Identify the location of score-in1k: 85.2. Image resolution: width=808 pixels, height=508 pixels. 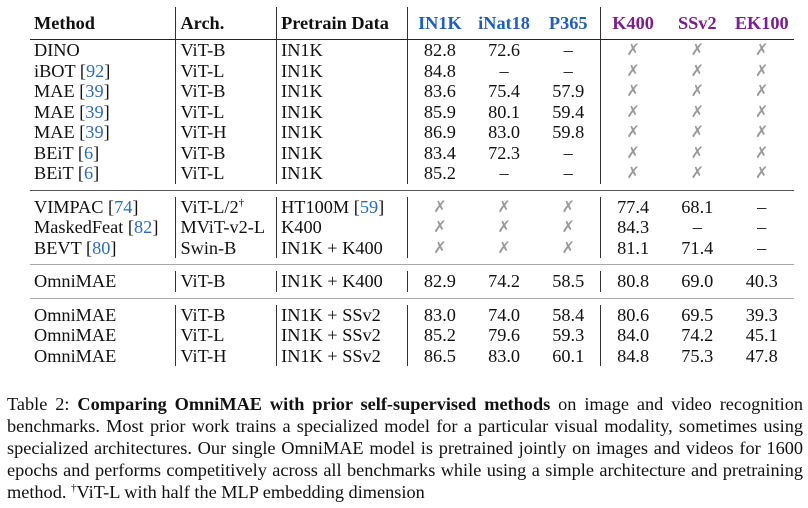
(439, 173).